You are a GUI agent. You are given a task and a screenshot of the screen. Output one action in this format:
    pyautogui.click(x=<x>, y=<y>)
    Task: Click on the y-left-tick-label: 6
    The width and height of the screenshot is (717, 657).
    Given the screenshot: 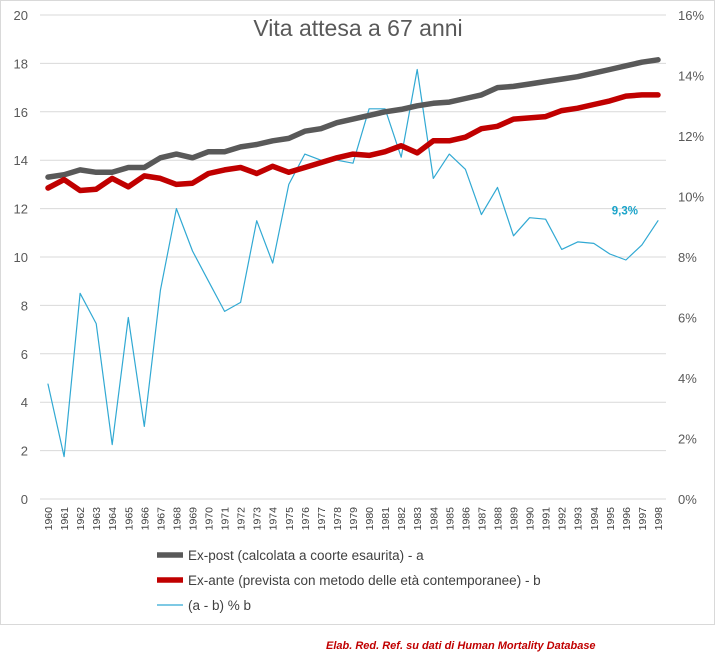 What is the action you would take?
    pyautogui.click(x=24, y=354)
    